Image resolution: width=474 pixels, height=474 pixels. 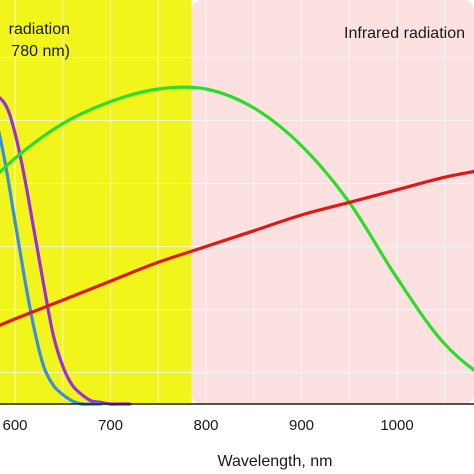 I want to click on x-tick-label-800: 800, so click(x=205, y=425).